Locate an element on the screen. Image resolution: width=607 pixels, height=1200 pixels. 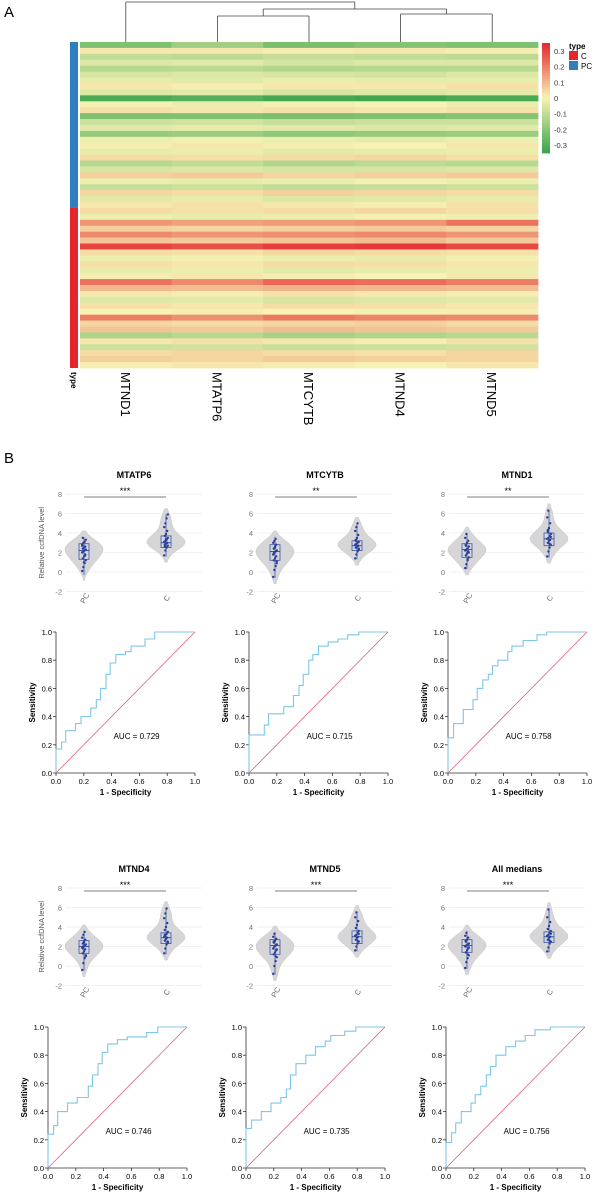
legend-title: type is located at coordinates (577, 46).